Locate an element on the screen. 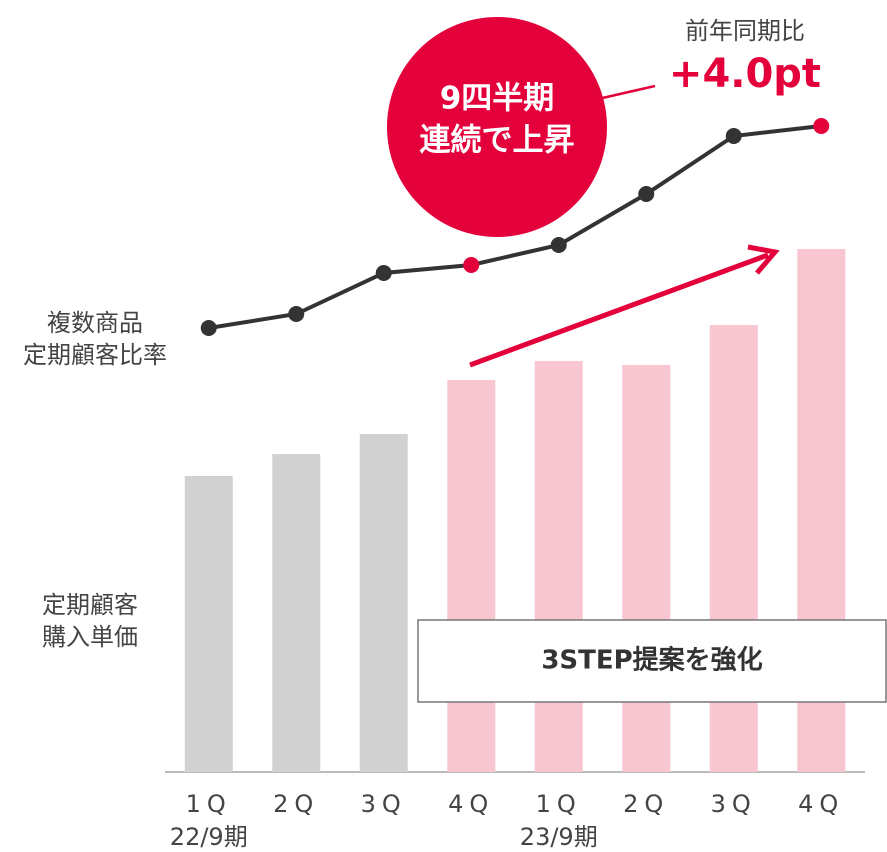 The image size is (887, 852). line-label: 複数商品 is located at coordinates (95, 323).